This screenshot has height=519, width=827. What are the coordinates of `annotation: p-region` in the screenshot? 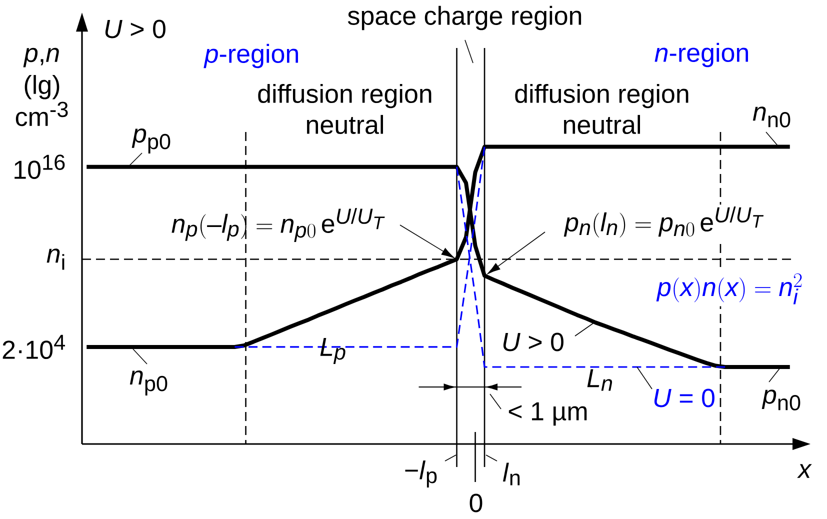 It's located at (251, 56).